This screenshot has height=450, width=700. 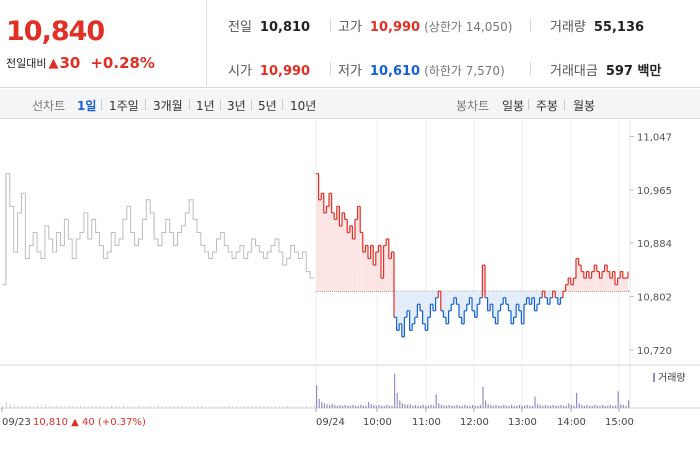 I want to click on tab-daily-candle: 일봉, so click(x=513, y=106).